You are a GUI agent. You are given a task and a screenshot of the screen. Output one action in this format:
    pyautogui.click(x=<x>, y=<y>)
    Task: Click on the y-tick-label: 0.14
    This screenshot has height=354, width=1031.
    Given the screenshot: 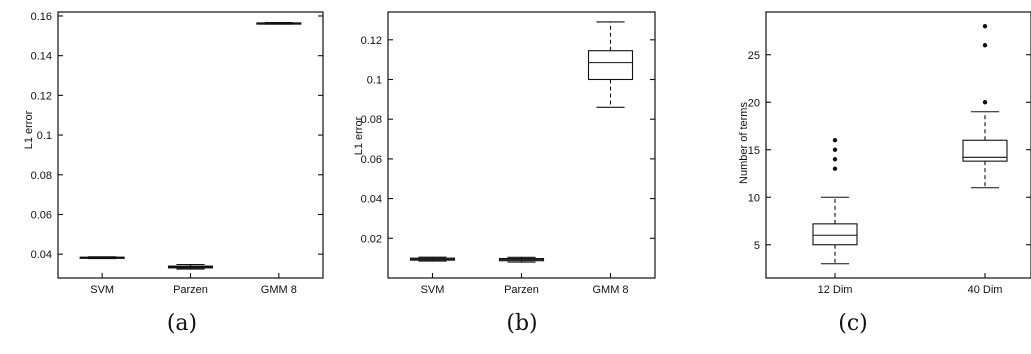 What is the action you would take?
    pyautogui.click(x=41, y=57)
    